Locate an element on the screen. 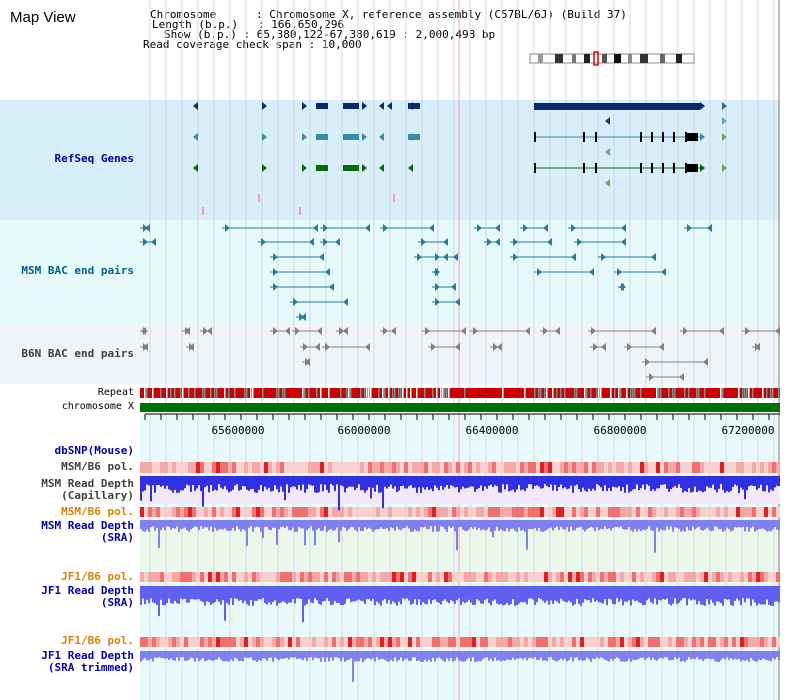 The width and height of the screenshot is (800, 700). dbsnp-track-label: dbSNP(Mouse) is located at coordinates (94, 450).